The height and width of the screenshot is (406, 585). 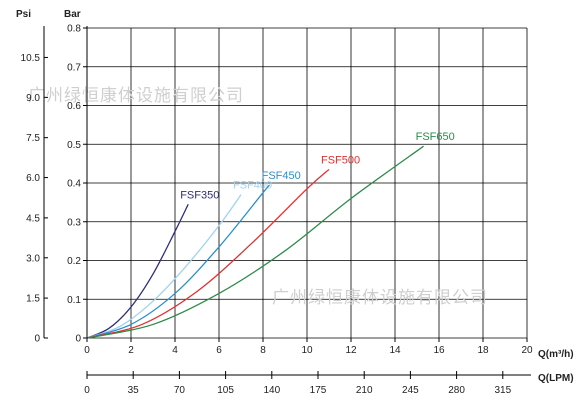 I want to click on y-tick-label: 0.4, so click(x=74, y=184).